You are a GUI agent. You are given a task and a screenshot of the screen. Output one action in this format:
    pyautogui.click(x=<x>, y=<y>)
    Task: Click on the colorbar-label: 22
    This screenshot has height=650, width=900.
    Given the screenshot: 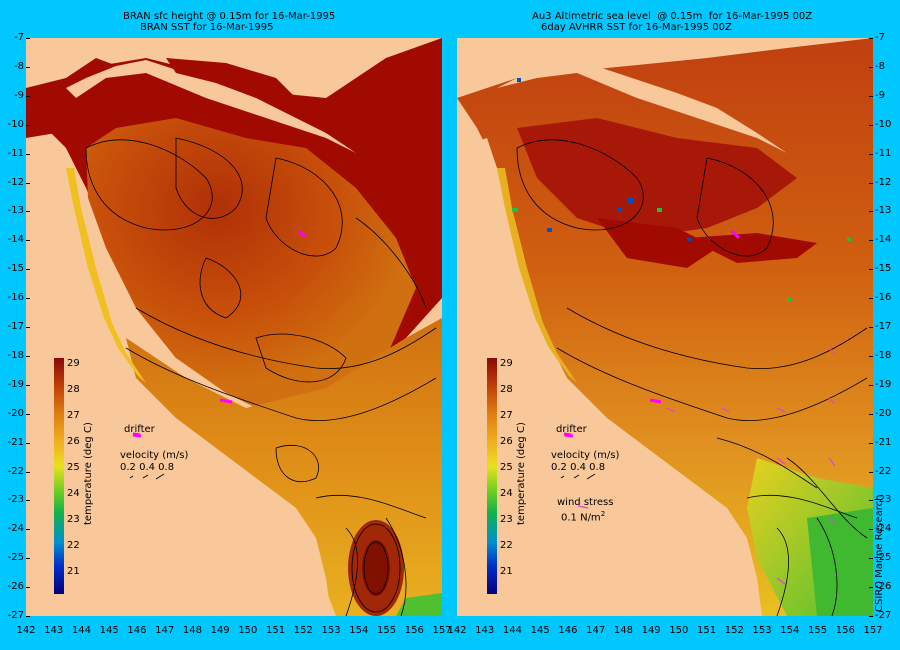 What is the action you would take?
    pyautogui.click(x=73, y=545)
    